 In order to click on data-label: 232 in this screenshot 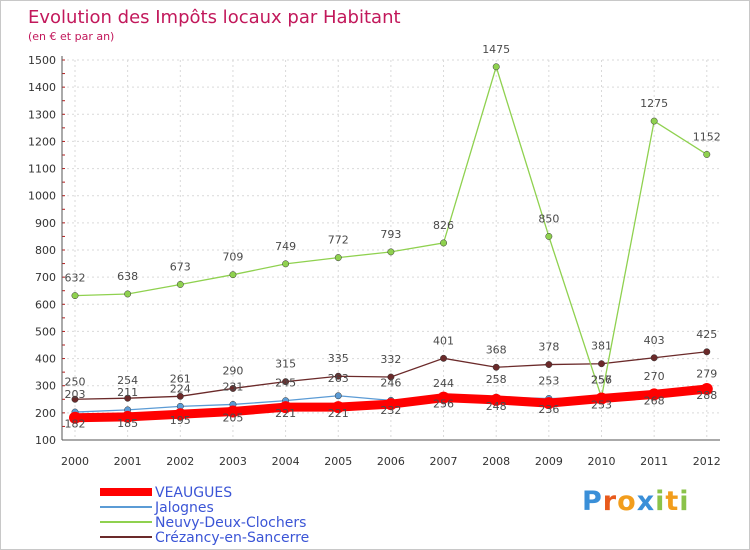, I will do `click(390, 410)`.